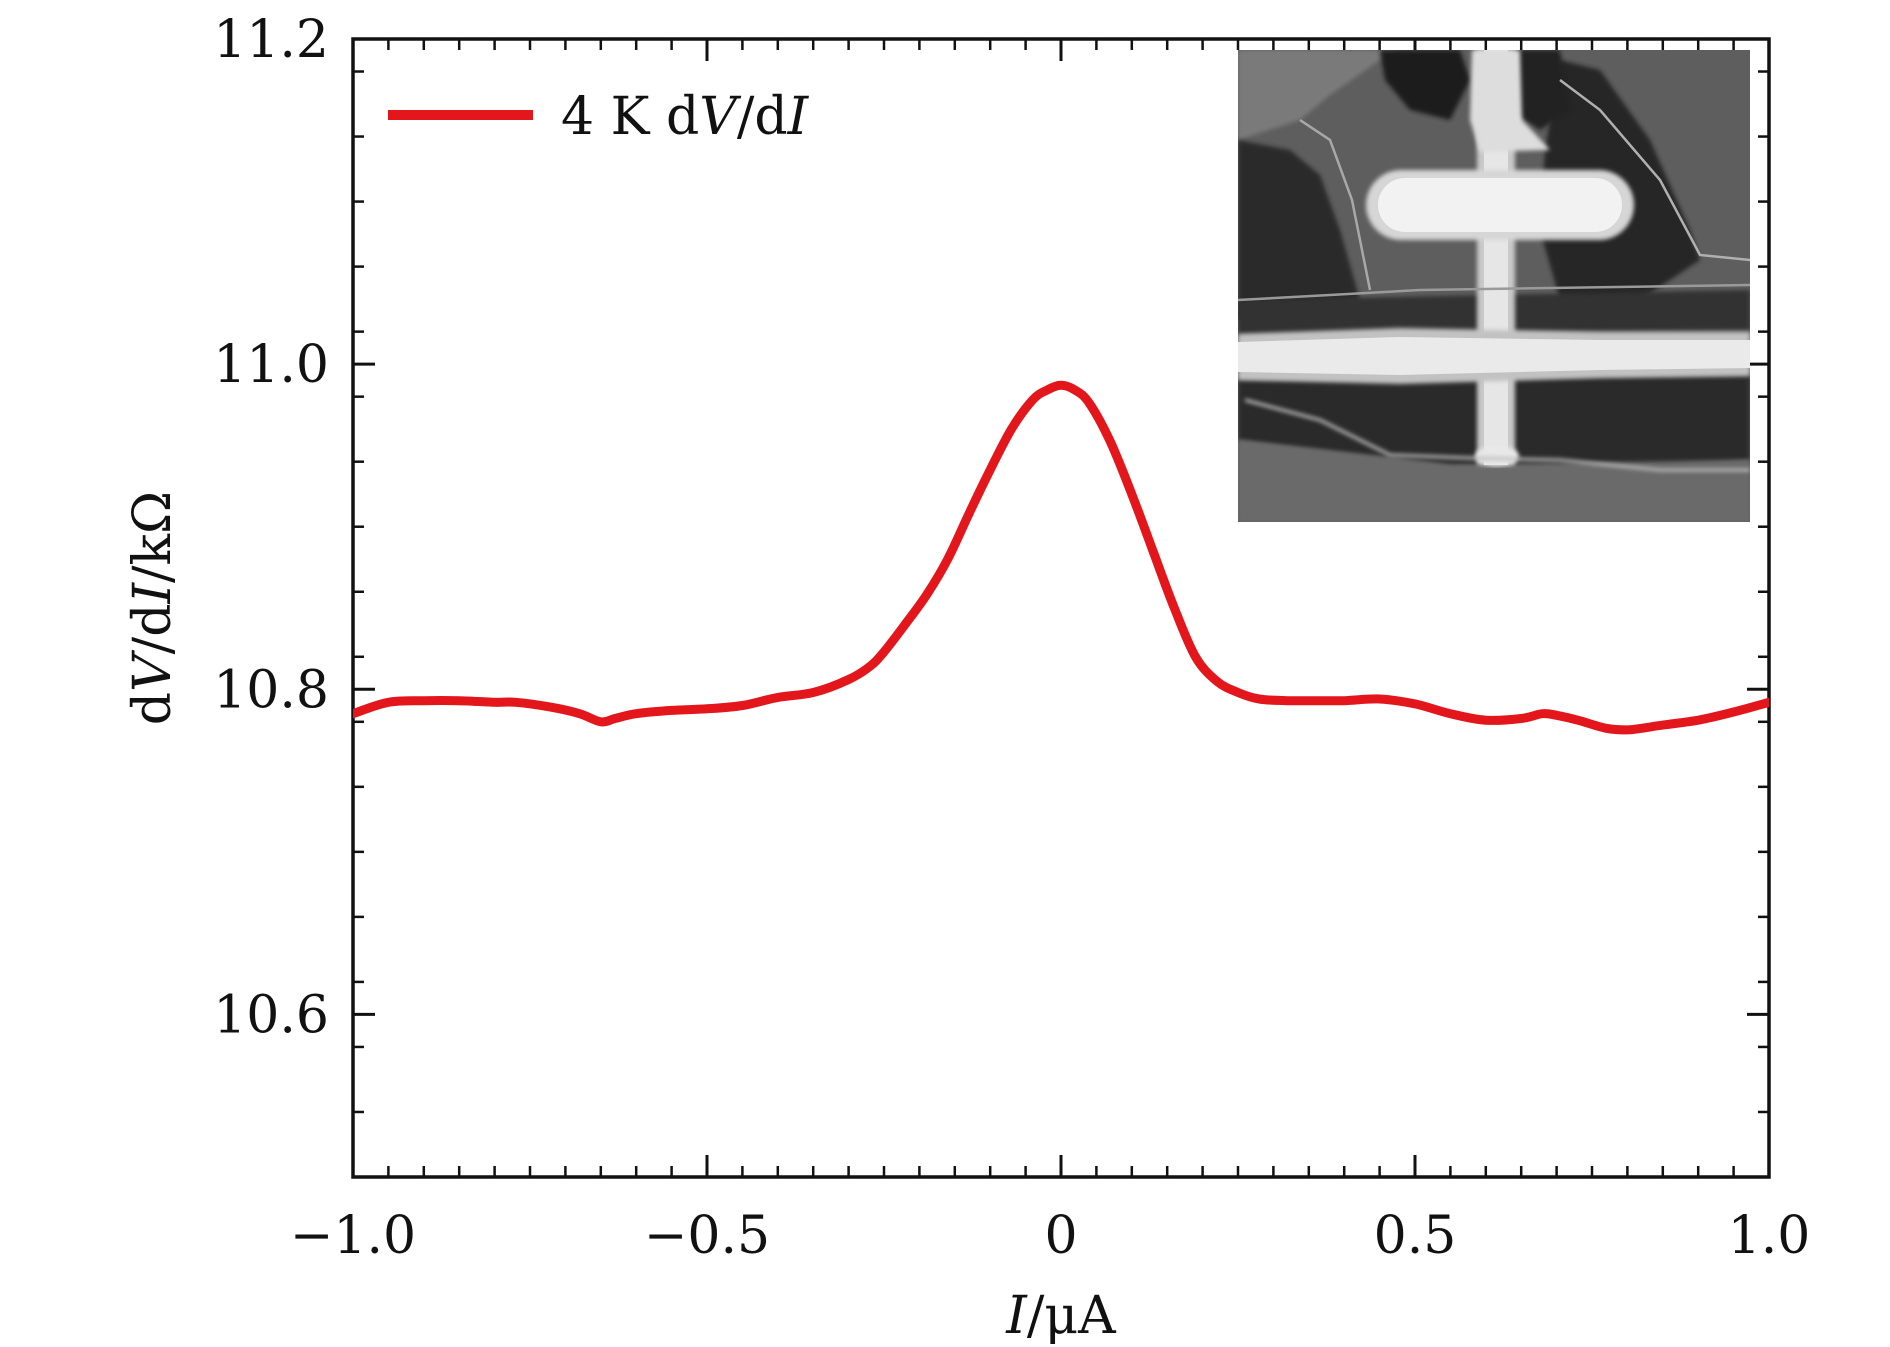 The height and width of the screenshot is (1347, 1890). I want to click on inset-micrograph, so click(1494, 286).